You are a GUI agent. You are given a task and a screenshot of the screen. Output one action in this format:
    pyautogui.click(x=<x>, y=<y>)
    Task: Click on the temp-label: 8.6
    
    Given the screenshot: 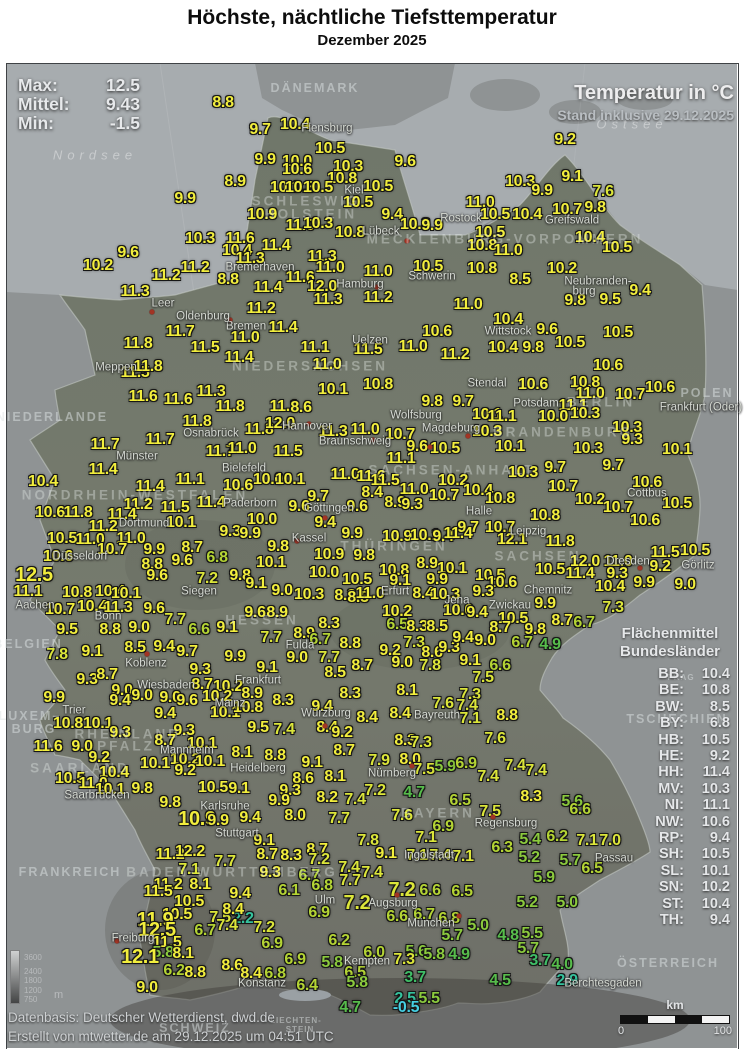 What is the action you would take?
    pyautogui.click(x=432, y=652)
    